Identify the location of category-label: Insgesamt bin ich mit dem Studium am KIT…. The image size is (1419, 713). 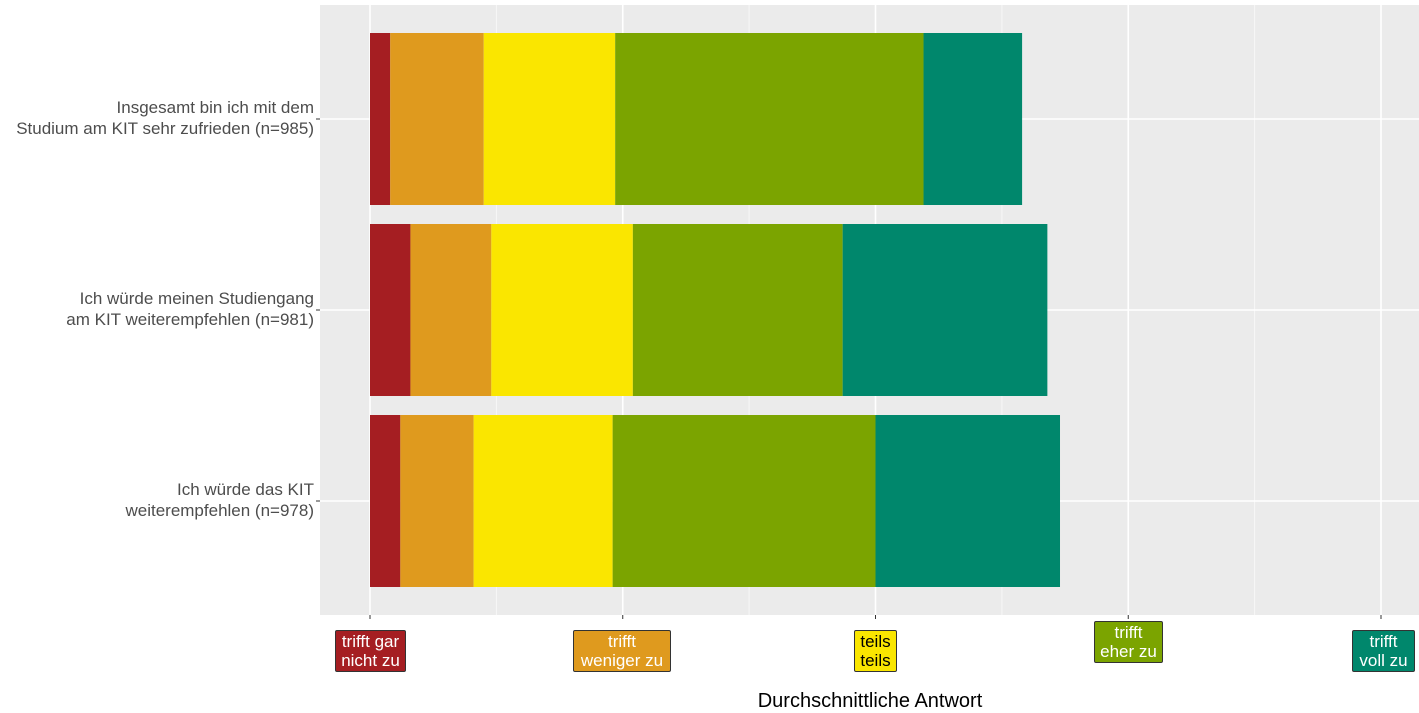
(165, 118).